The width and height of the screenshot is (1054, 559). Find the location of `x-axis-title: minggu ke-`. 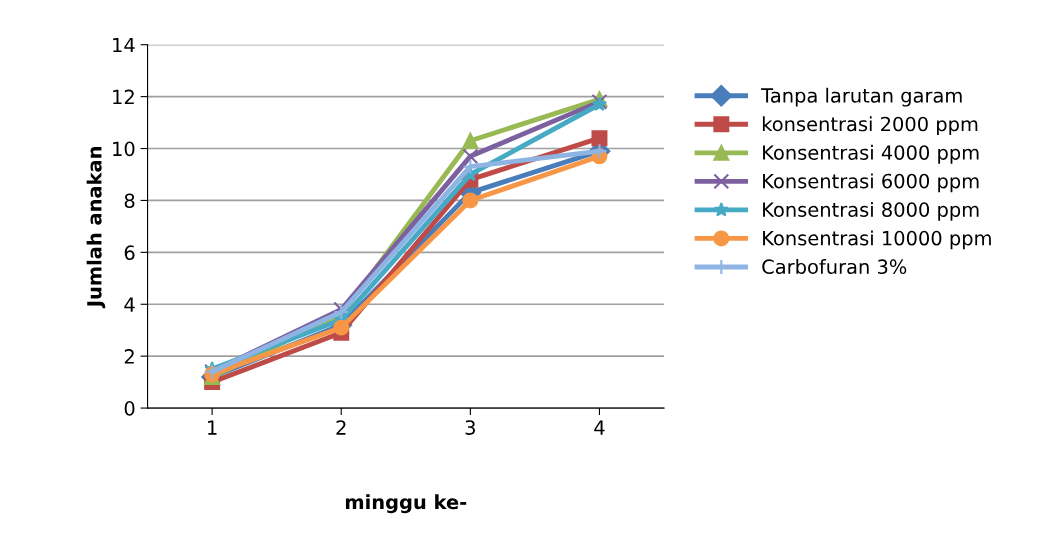

x-axis-title: minggu ke- is located at coordinates (406, 504).